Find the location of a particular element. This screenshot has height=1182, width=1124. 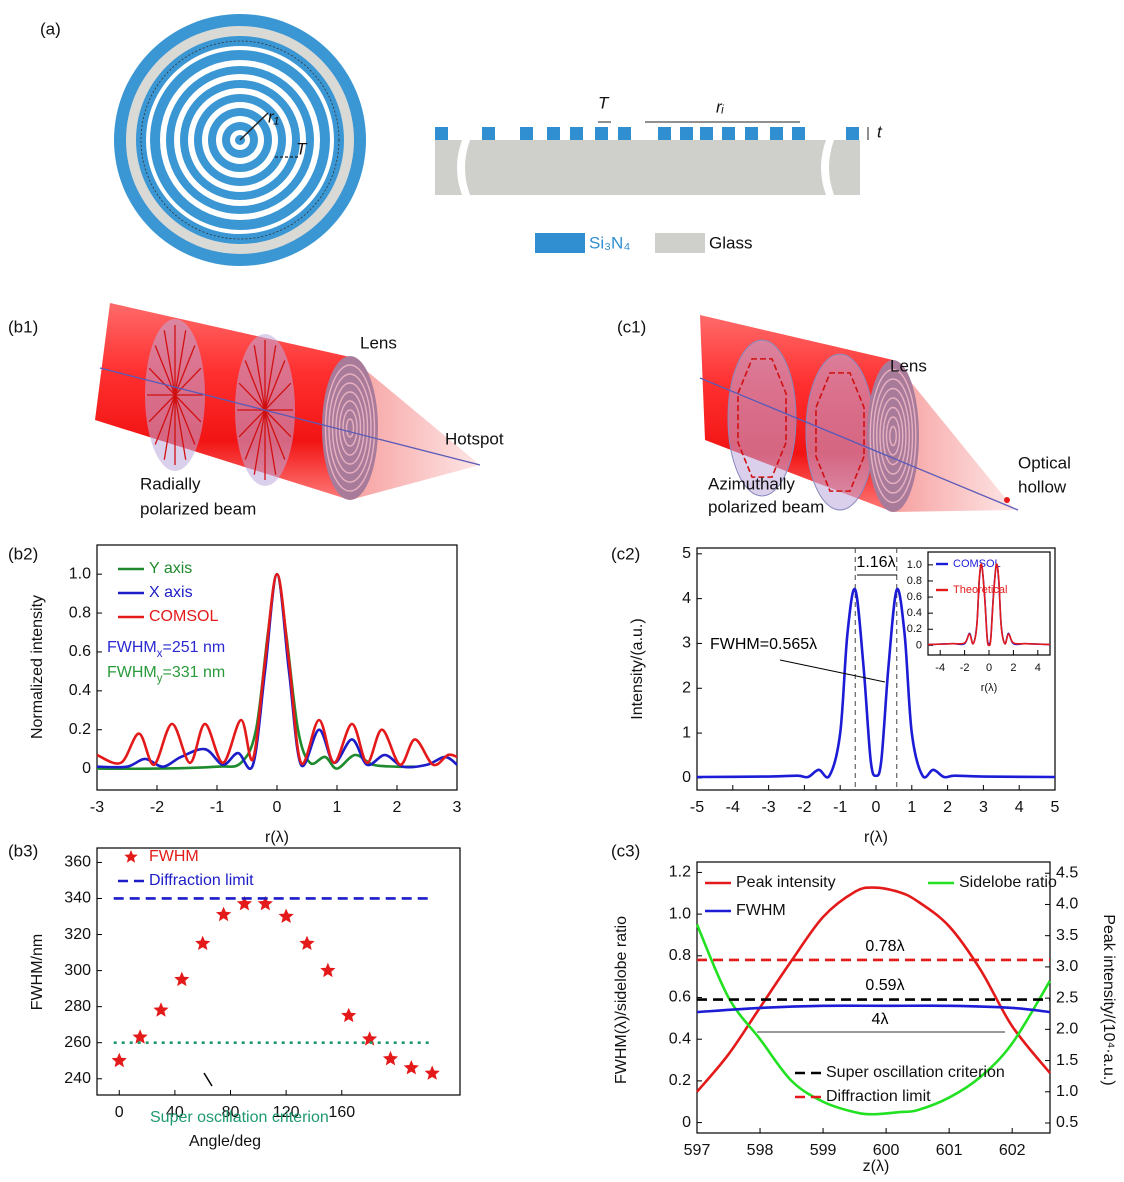

y-tick-label: 320 is located at coordinates (77, 934).